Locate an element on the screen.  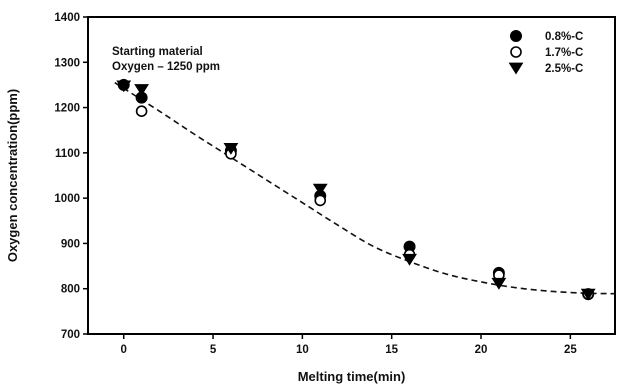
legend-item: 2.5%-C is located at coordinates (545, 68).